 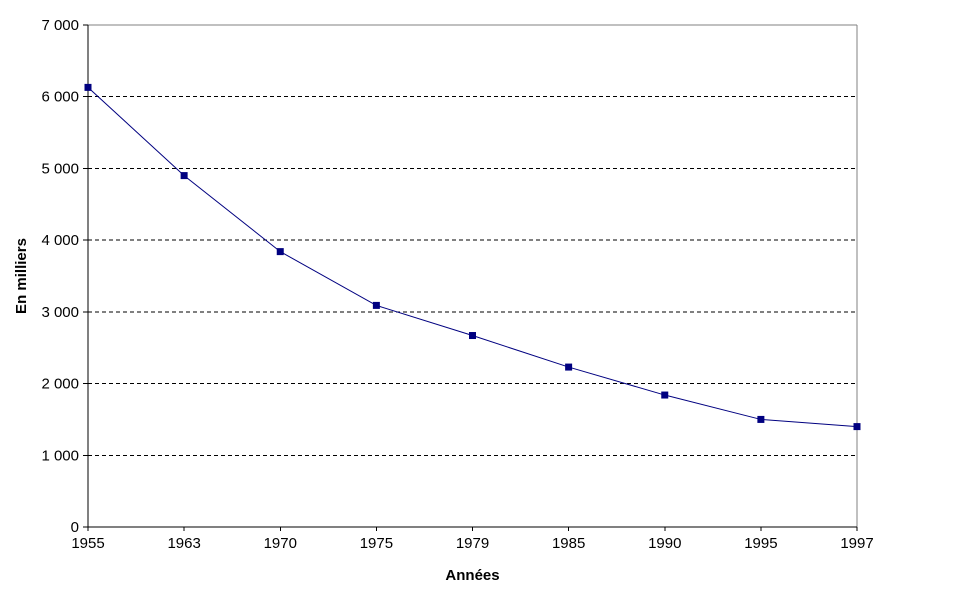 I want to click on x-tick-label: 1995, so click(x=760, y=543).